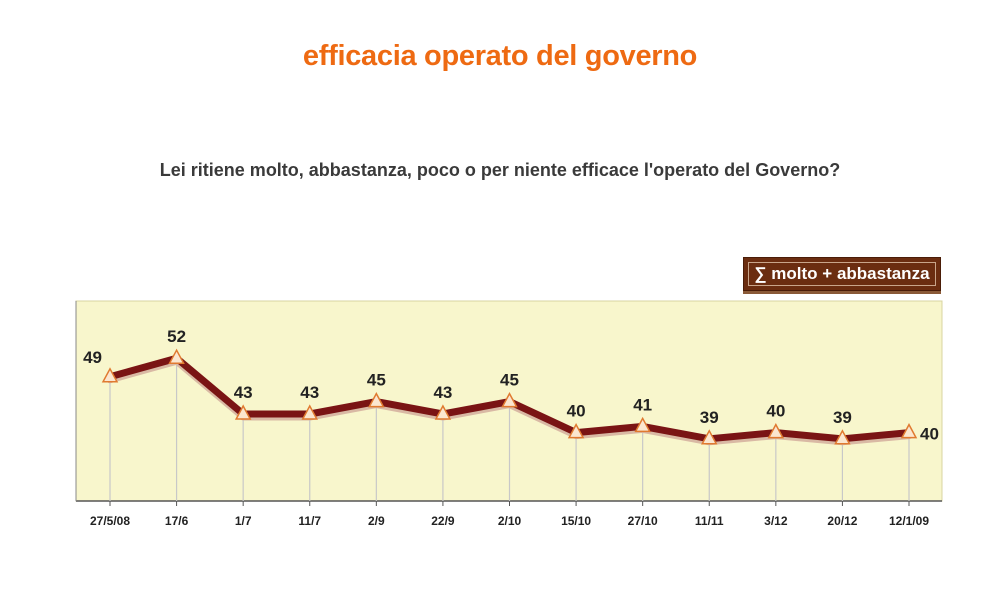  I want to click on x-tick-label: 11/11, so click(709, 521).